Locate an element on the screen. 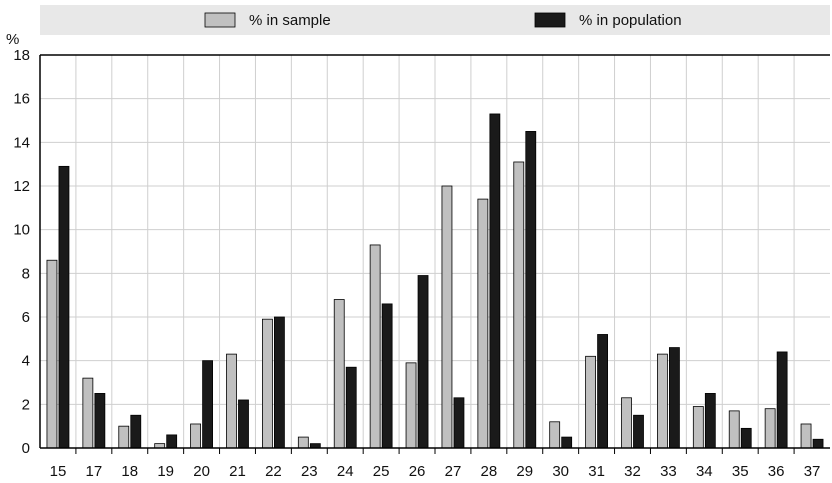 This screenshot has width=832, height=483. x-tick-label: 17 is located at coordinates (94, 471).